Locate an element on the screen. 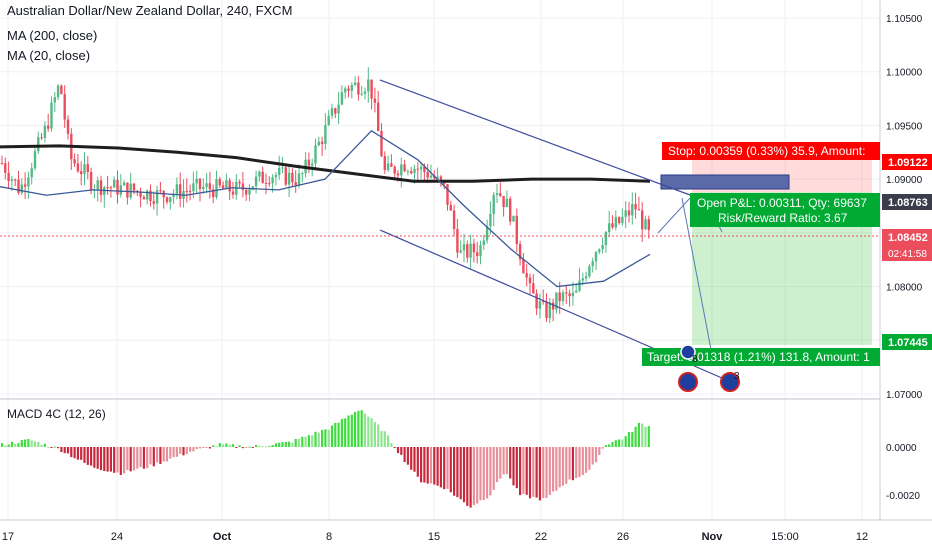 The width and height of the screenshot is (932, 550). price-tick: 1.10000 is located at coordinates (904, 73).